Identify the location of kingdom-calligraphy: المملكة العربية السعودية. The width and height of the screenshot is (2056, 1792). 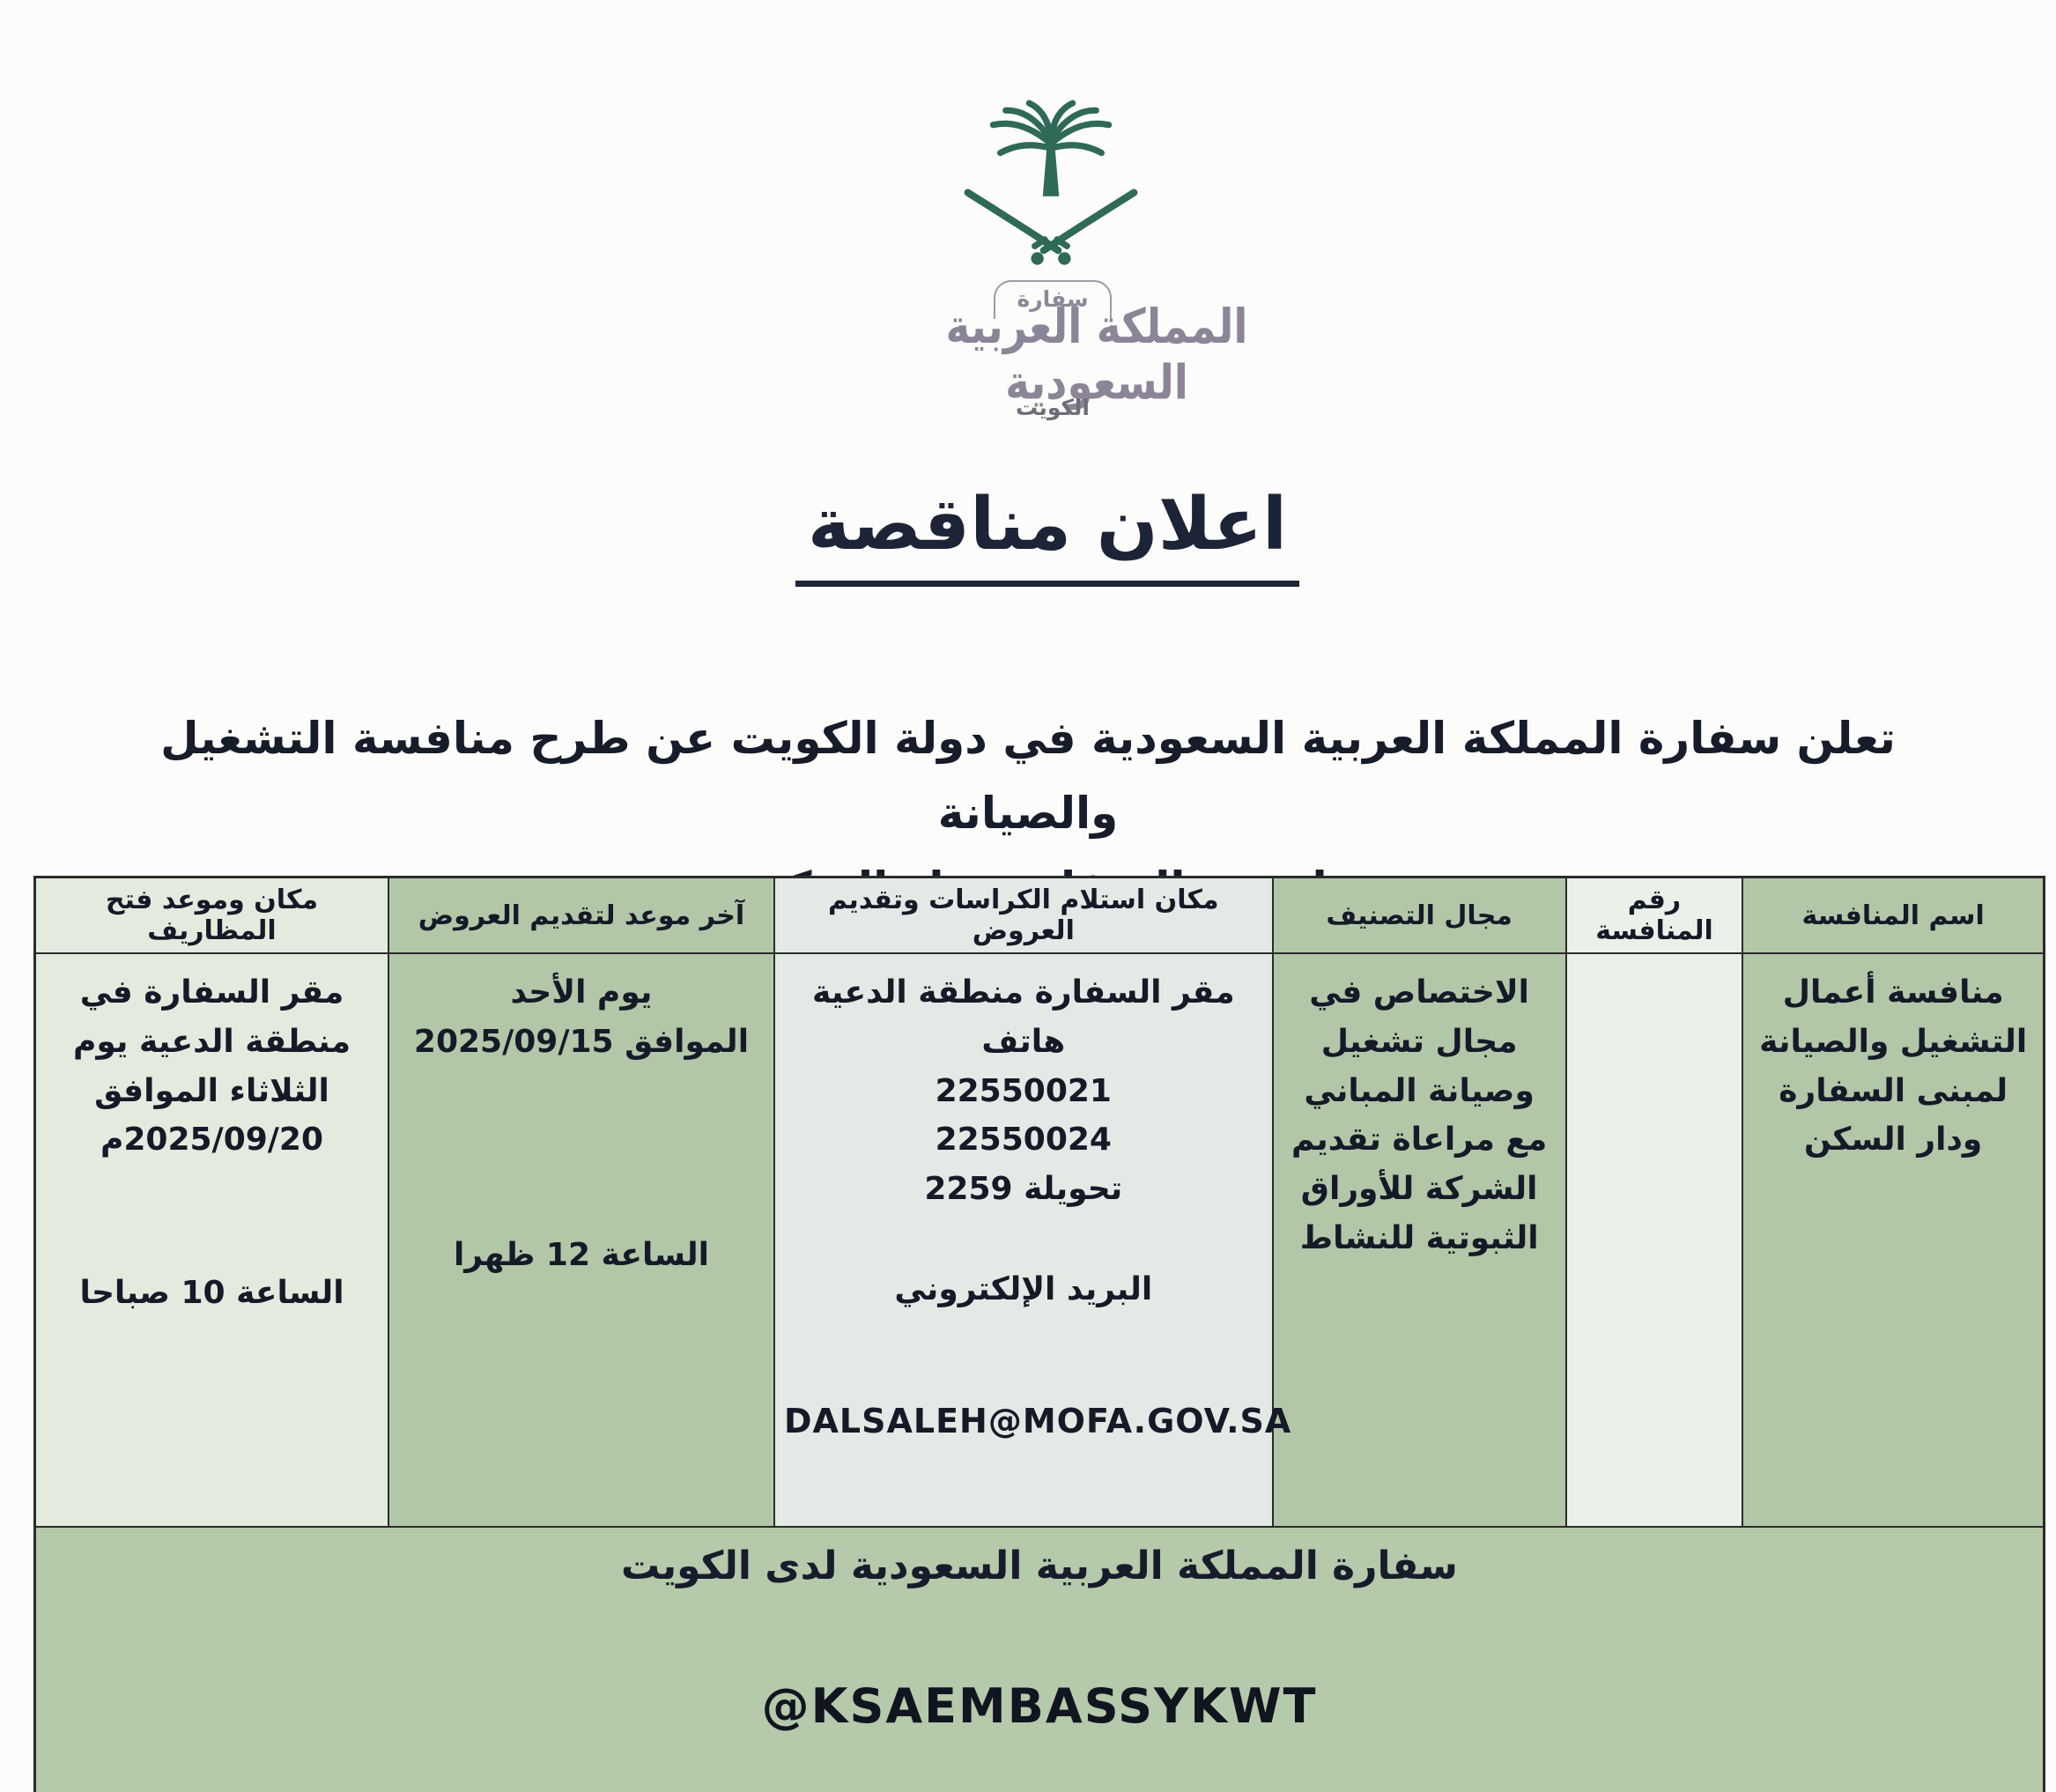
(1096, 355).